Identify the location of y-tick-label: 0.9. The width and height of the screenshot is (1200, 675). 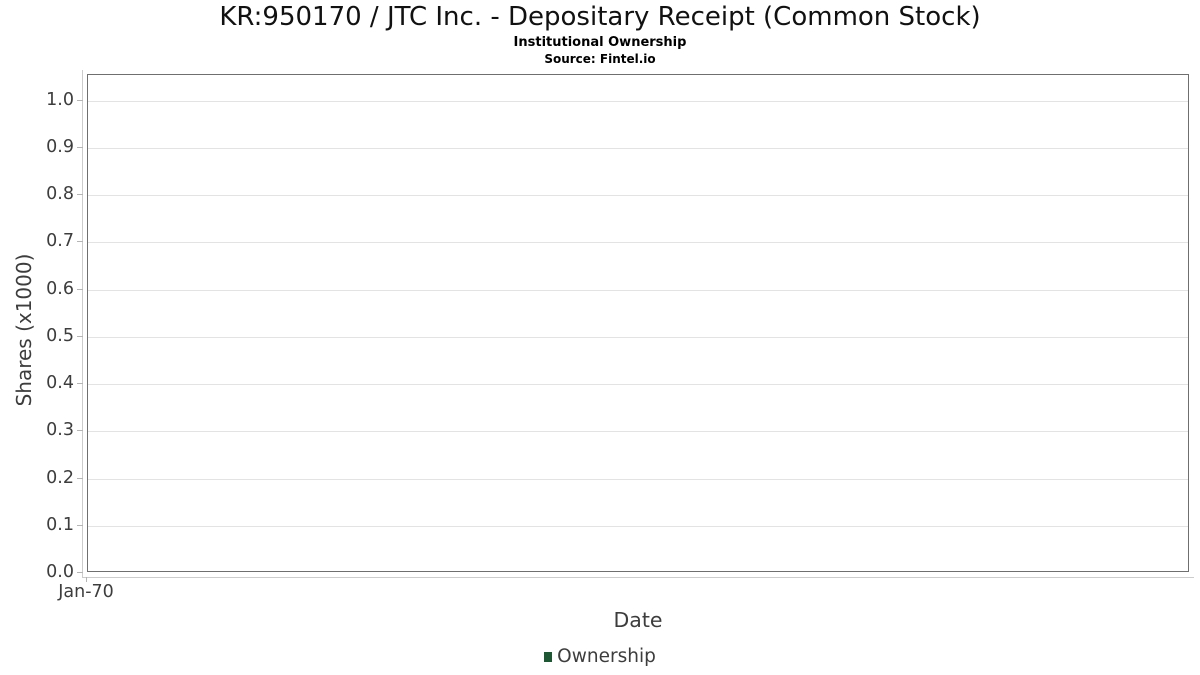
(60, 146).